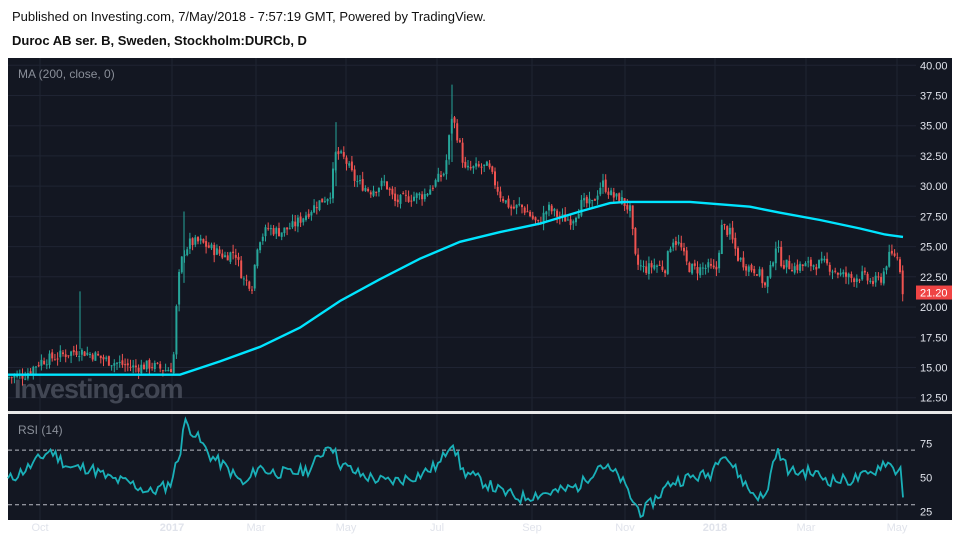 The image size is (960, 540). I want to click on time-tick-label: Jul, so click(437, 528).